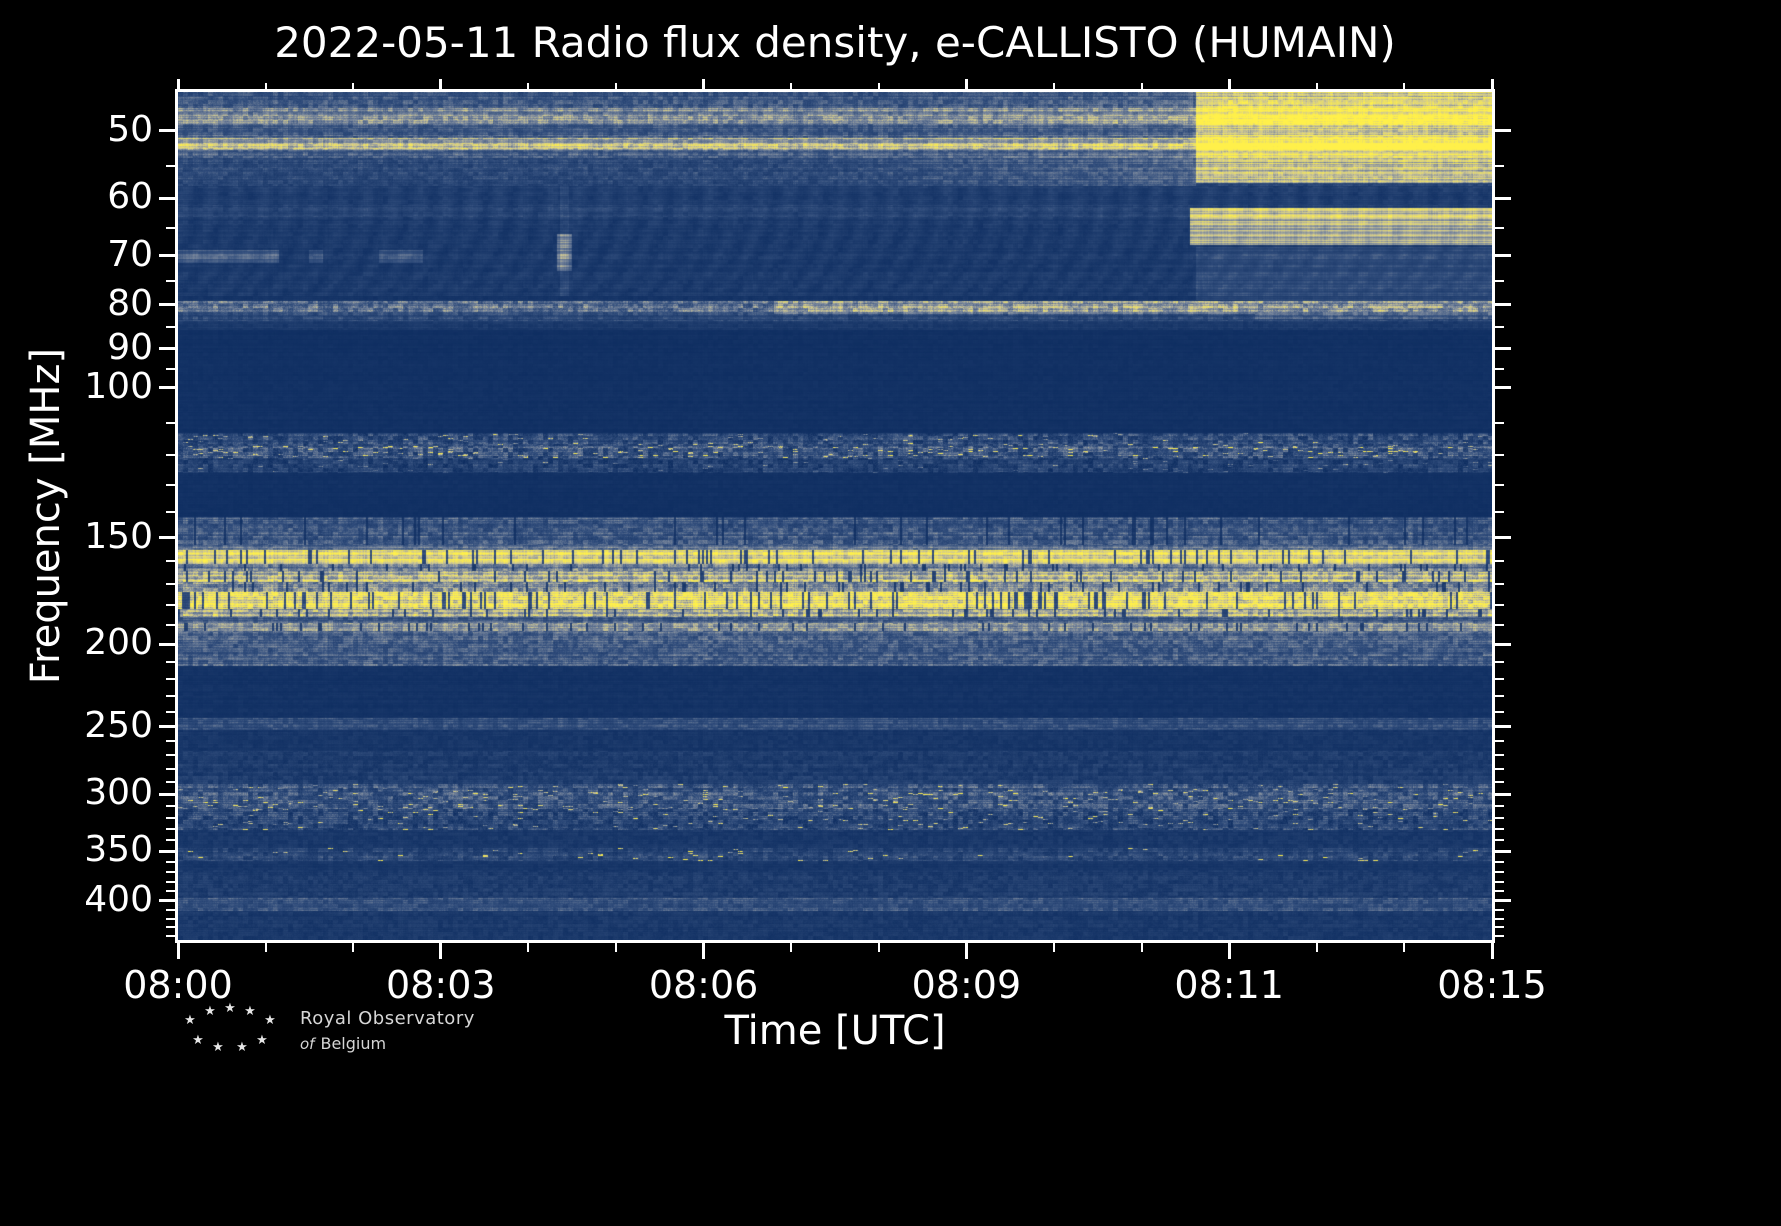 The image size is (1781, 1226). Describe the element at coordinates (966, 985) in the screenshot. I see `x-tick-label: 08:09` at that location.